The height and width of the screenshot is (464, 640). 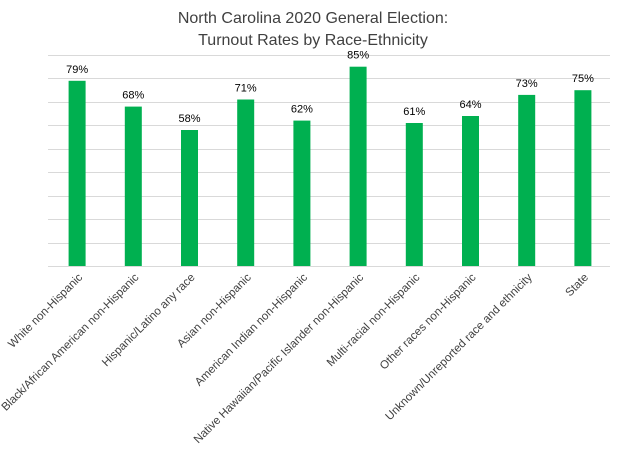 I want to click on x-tick-label: American Indian non-Hispanic, so click(x=251, y=329).